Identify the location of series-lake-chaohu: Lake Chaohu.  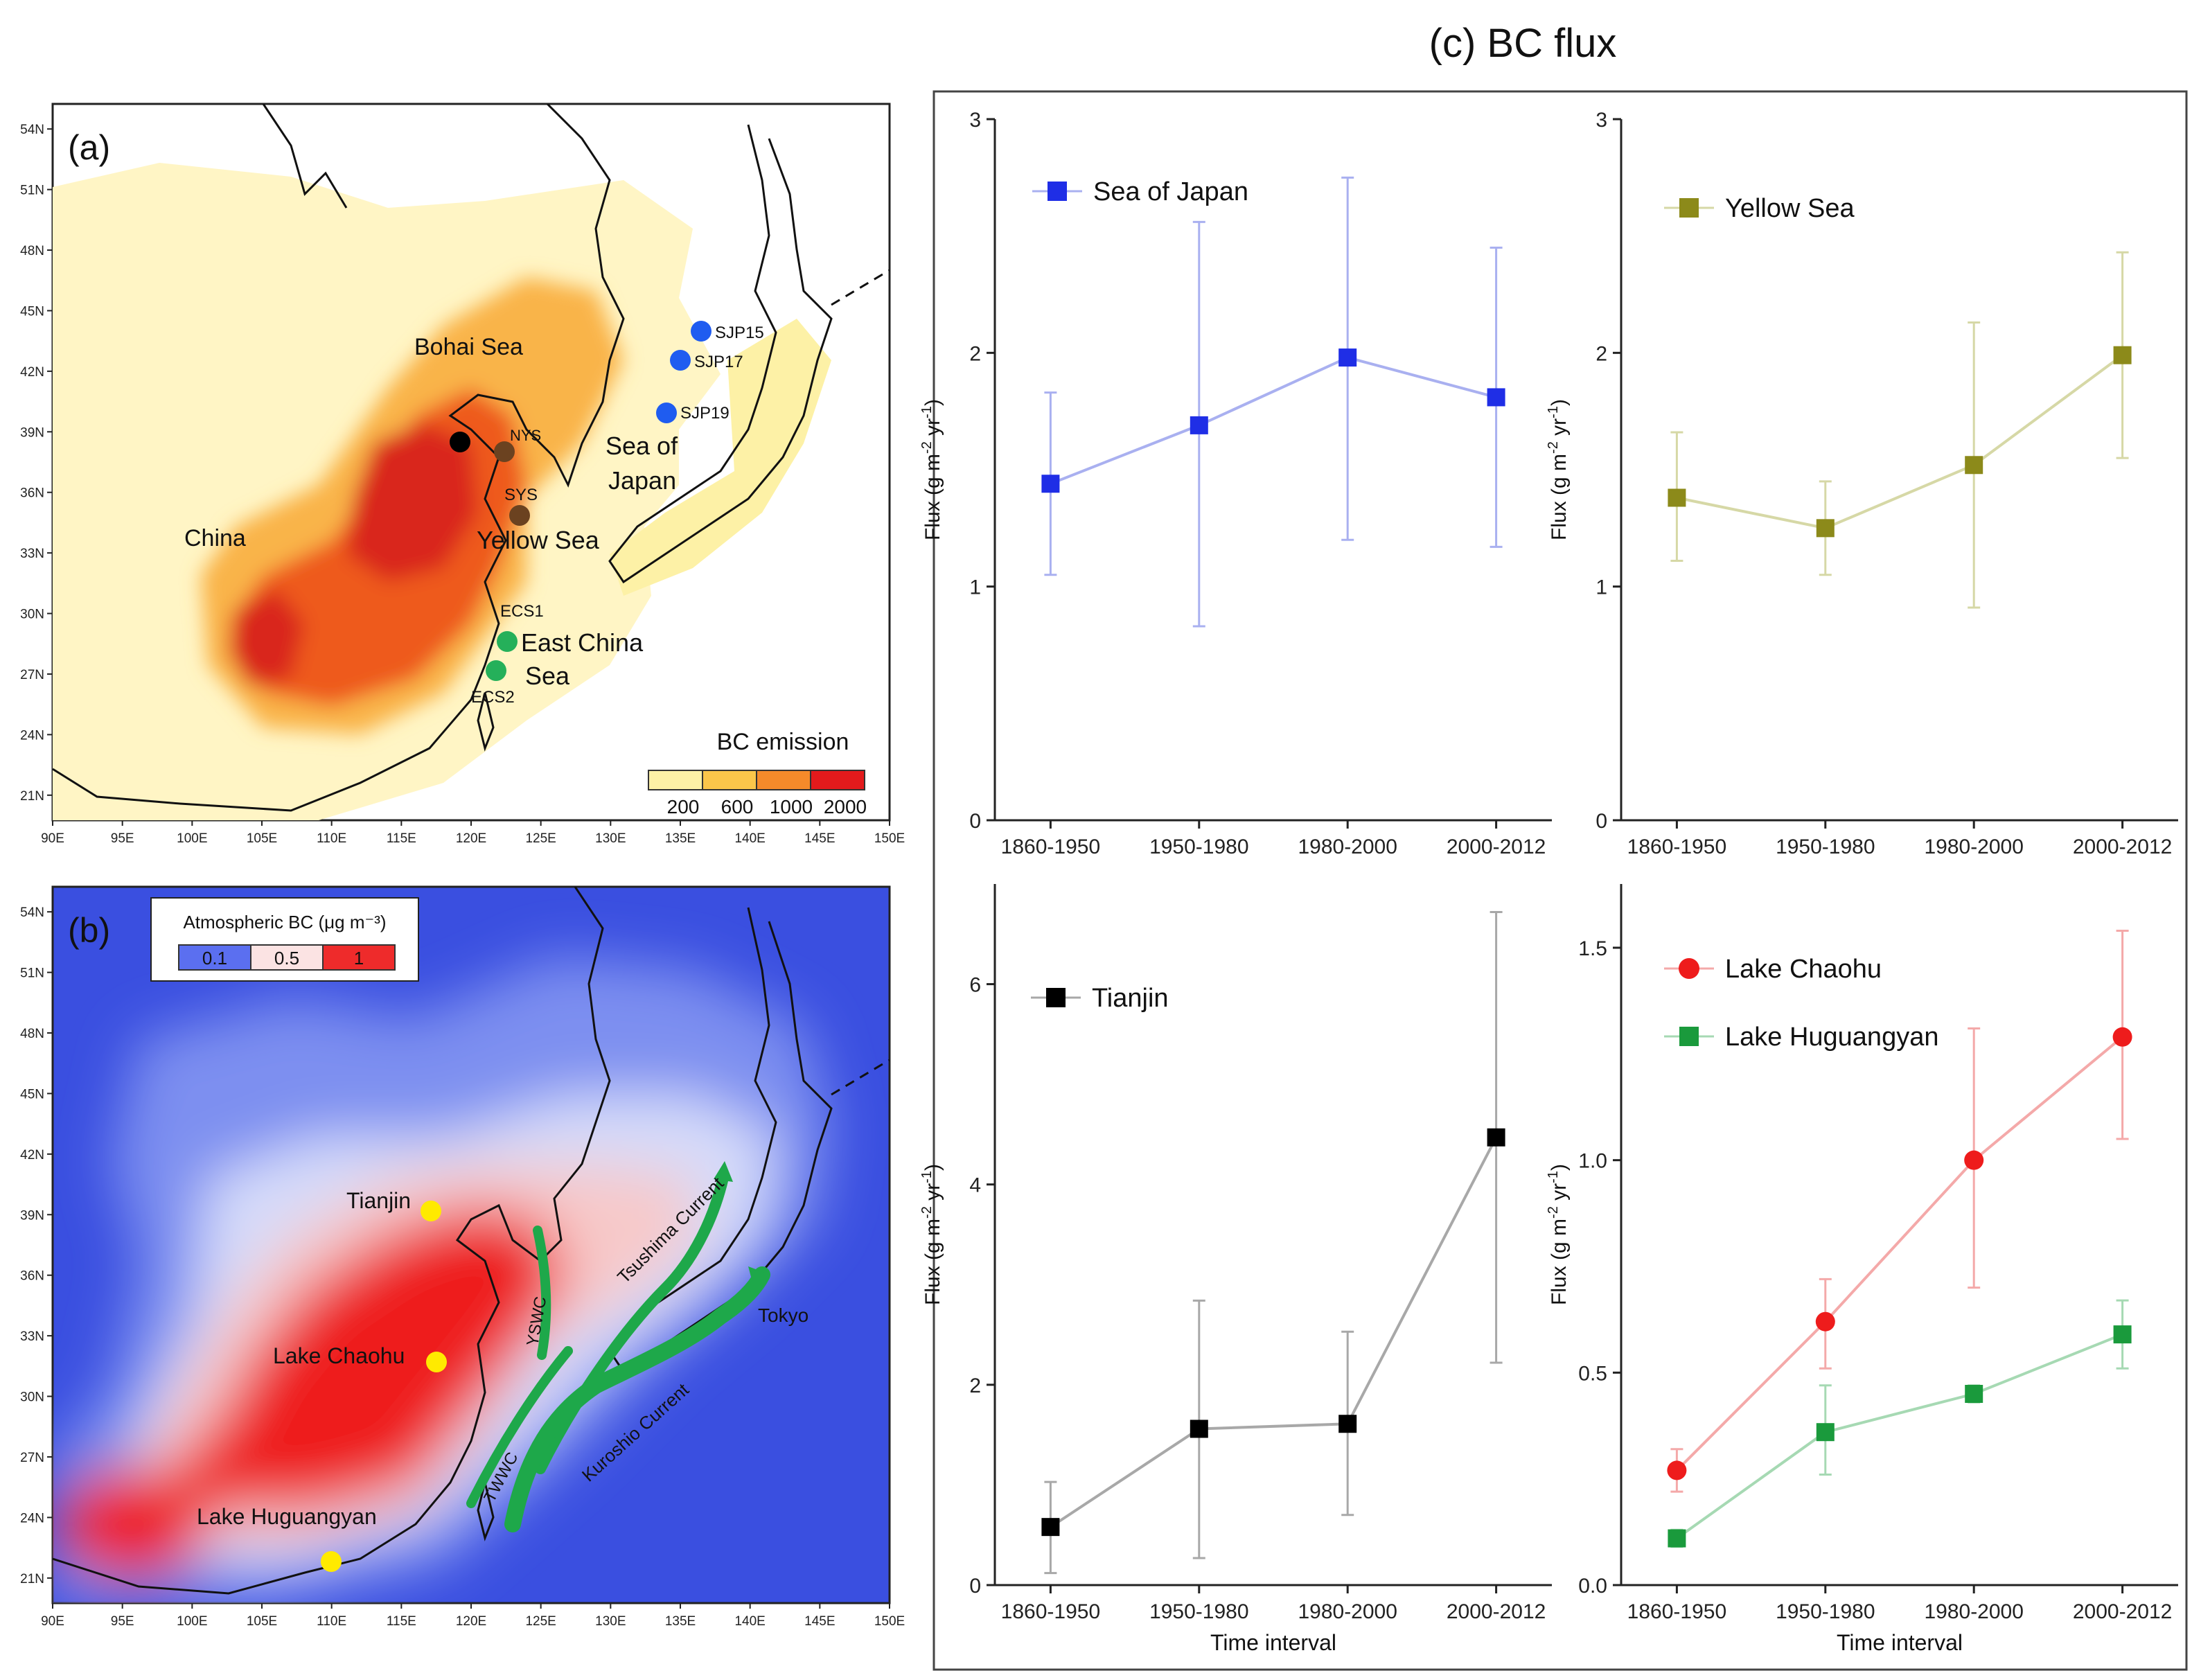
(1898, 1211).